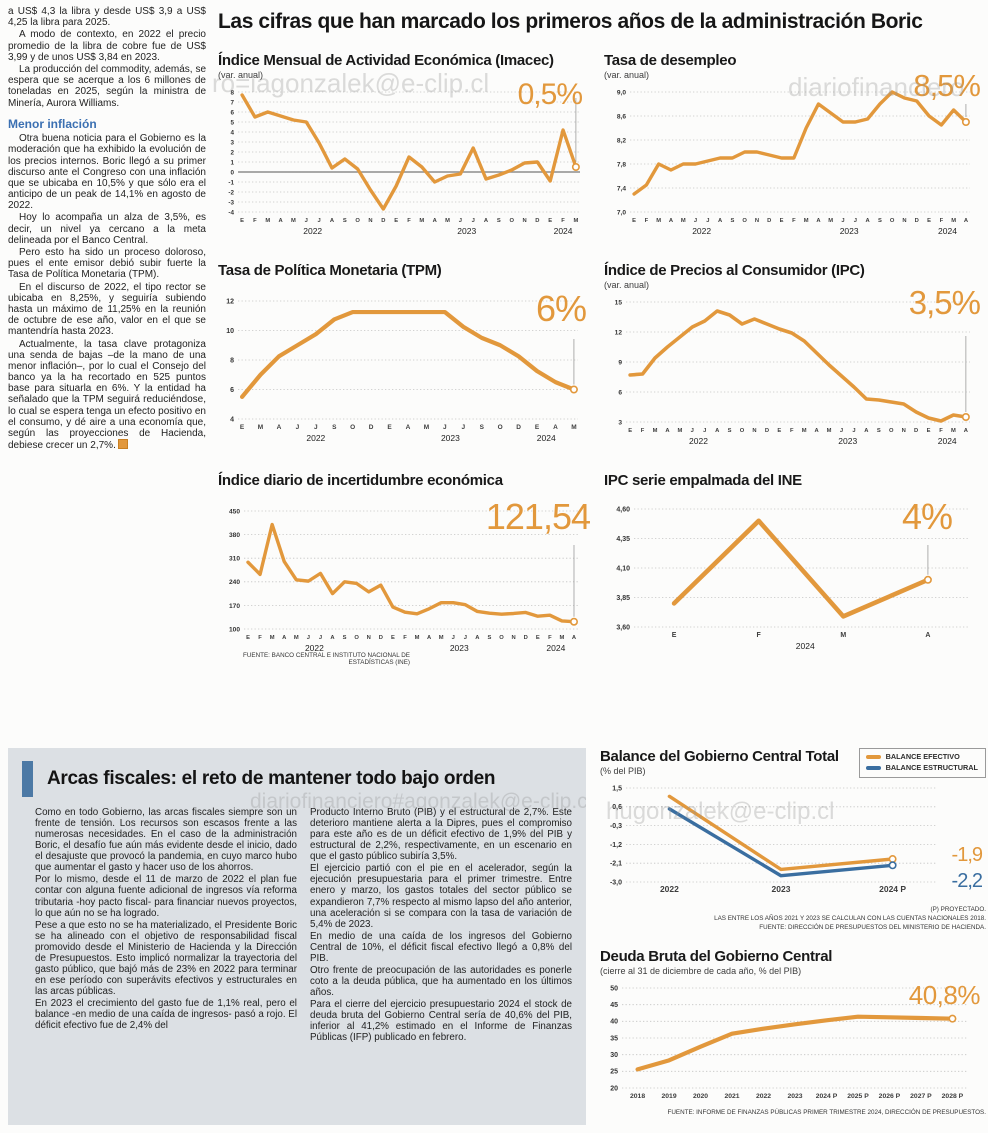 This screenshot has width=988, height=1133. What do you see at coordinates (958, 909) in the screenshot?
I see `footnote: (P) PROYECTADO.` at bounding box center [958, 909].